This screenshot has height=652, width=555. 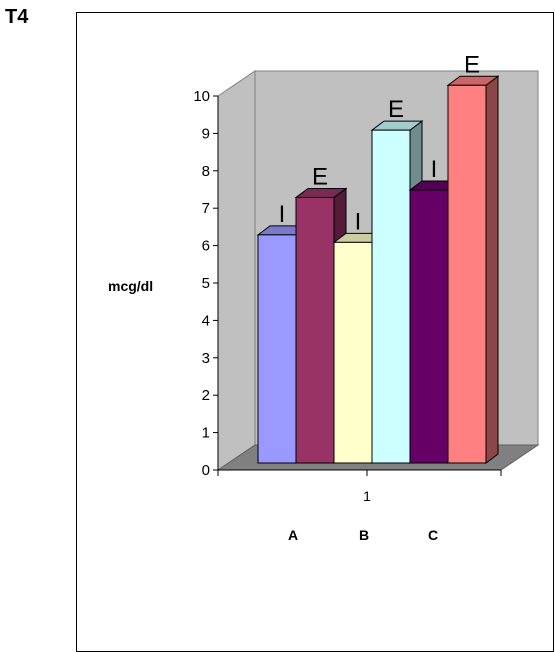 I want to click on y-tick-label: 7, so click(x=206, y=208).